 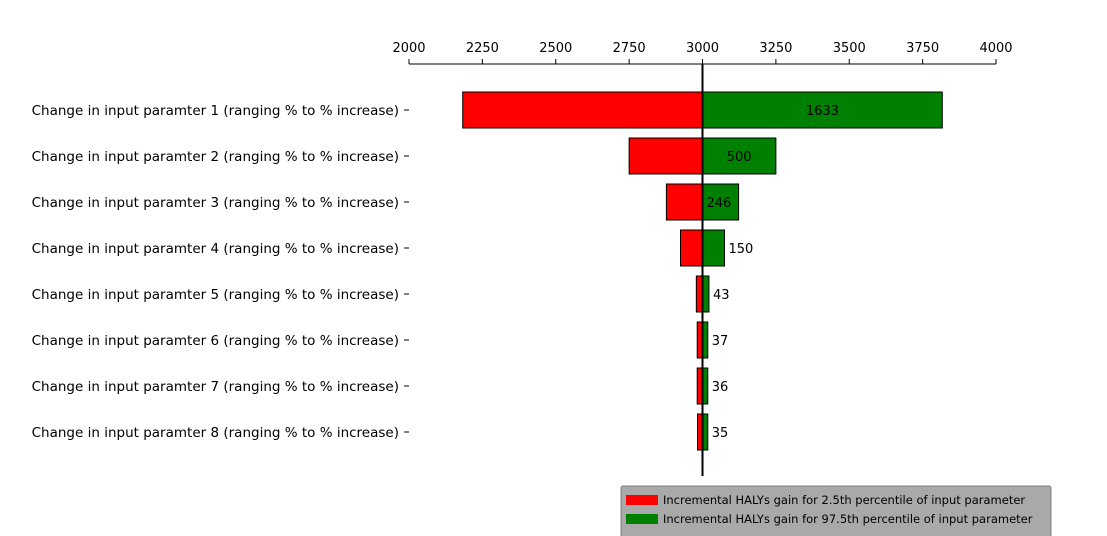 What do you see at coordinates (408, 48) in the screenshot?
I see `x-tick-label: 2000` at bounding box center [408, 48].